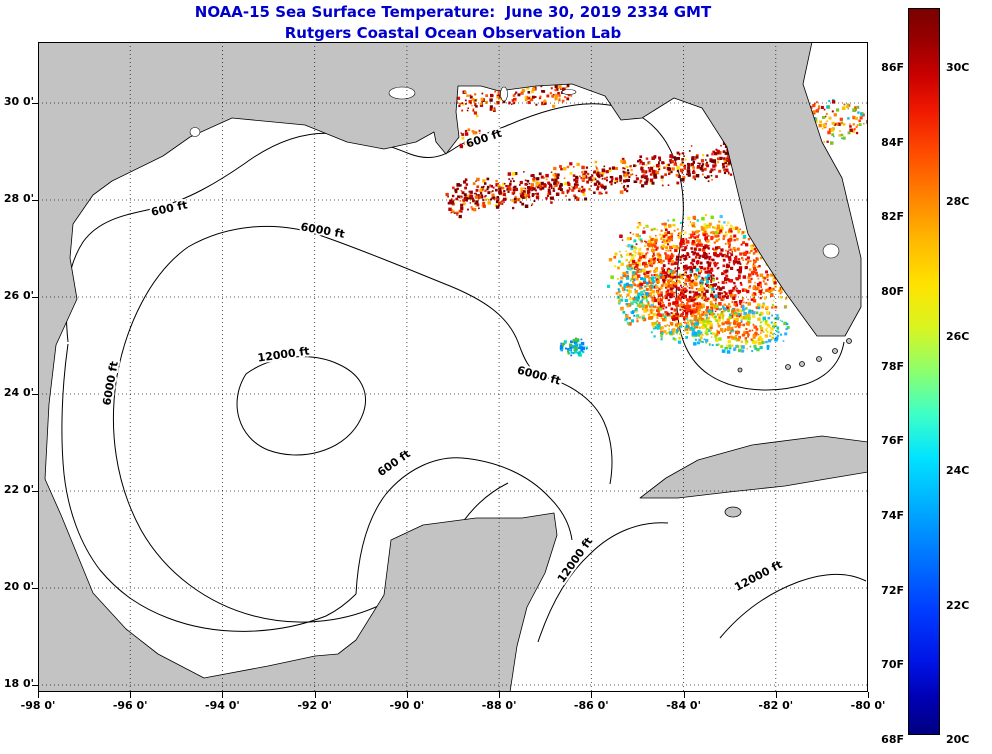  Describe the element at coordinates (315, 695) in the screenshot. I see `x-tick` at that location.